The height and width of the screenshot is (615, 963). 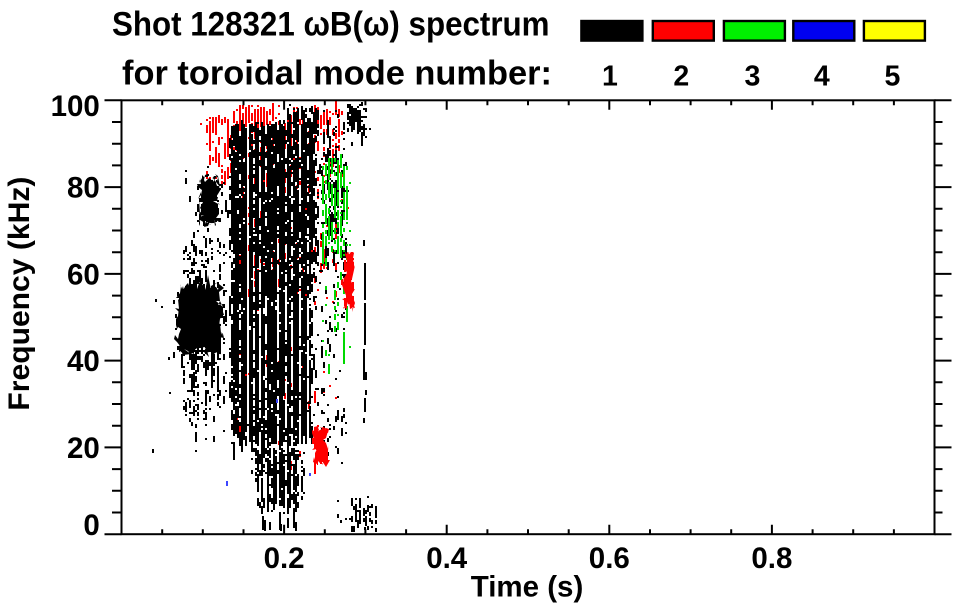 What do you see at coordinates (822, 76) in the screenshot?
I see `svg-text: 4` at bounding box center [822, 76].